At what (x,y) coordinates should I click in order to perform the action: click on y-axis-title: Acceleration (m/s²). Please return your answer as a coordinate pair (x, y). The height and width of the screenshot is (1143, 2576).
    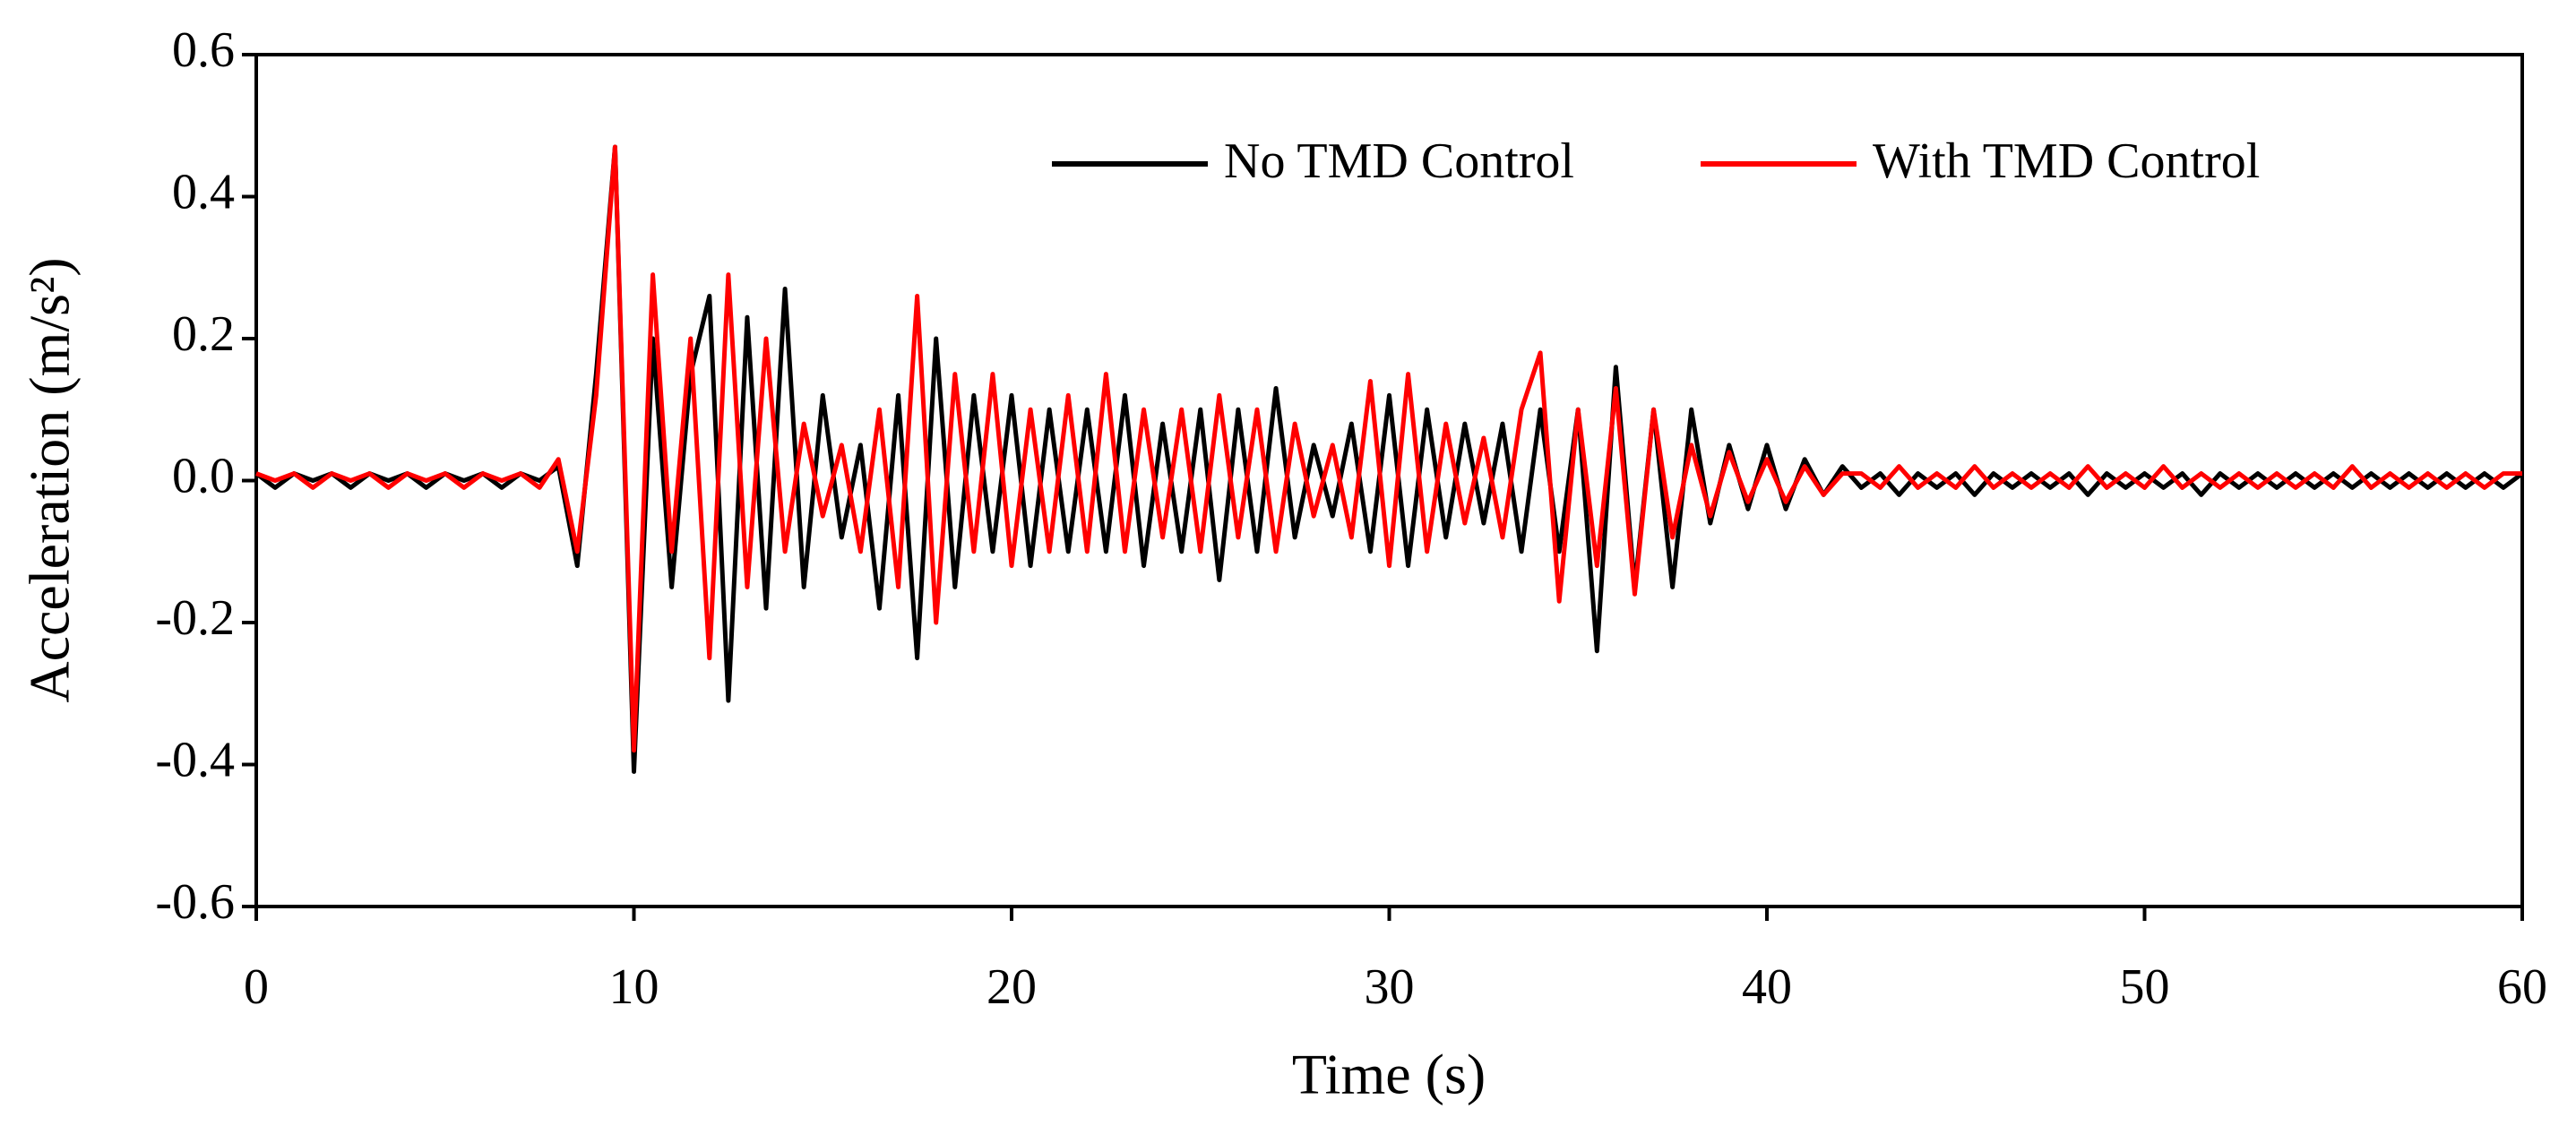
    Looking at the image, I should click on (50, 479).